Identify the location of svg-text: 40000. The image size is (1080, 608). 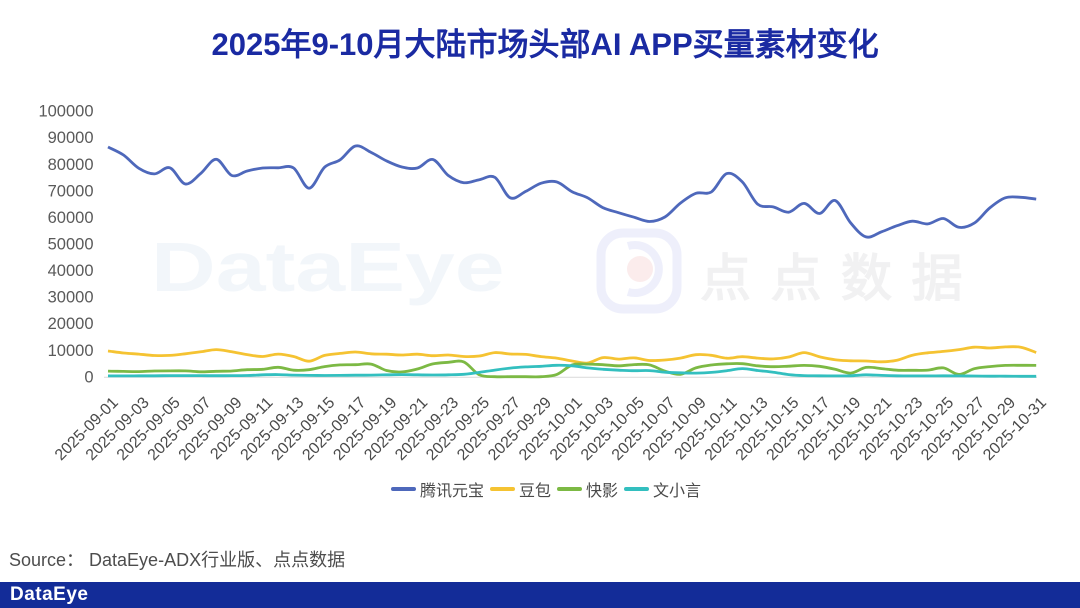
(71, 271).